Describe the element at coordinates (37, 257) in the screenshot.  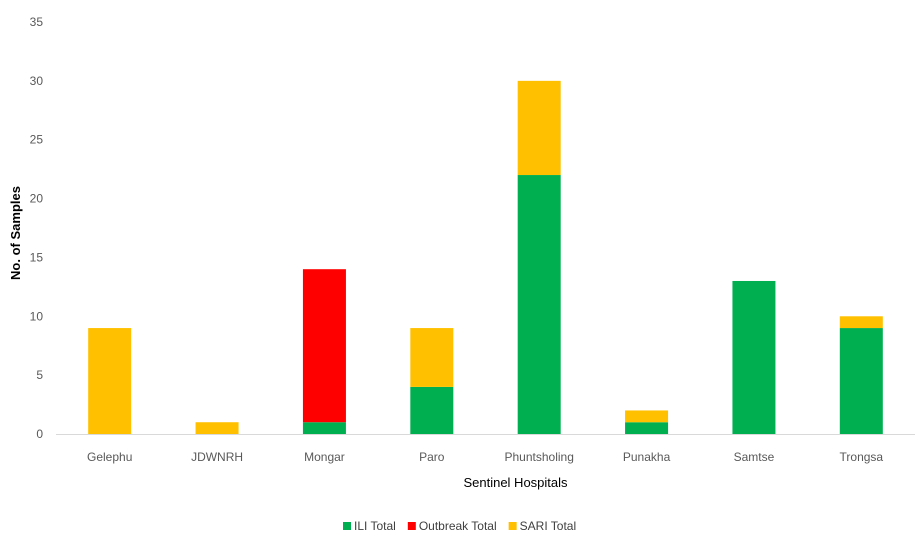
I see `y-tick-label: 15` at that location.